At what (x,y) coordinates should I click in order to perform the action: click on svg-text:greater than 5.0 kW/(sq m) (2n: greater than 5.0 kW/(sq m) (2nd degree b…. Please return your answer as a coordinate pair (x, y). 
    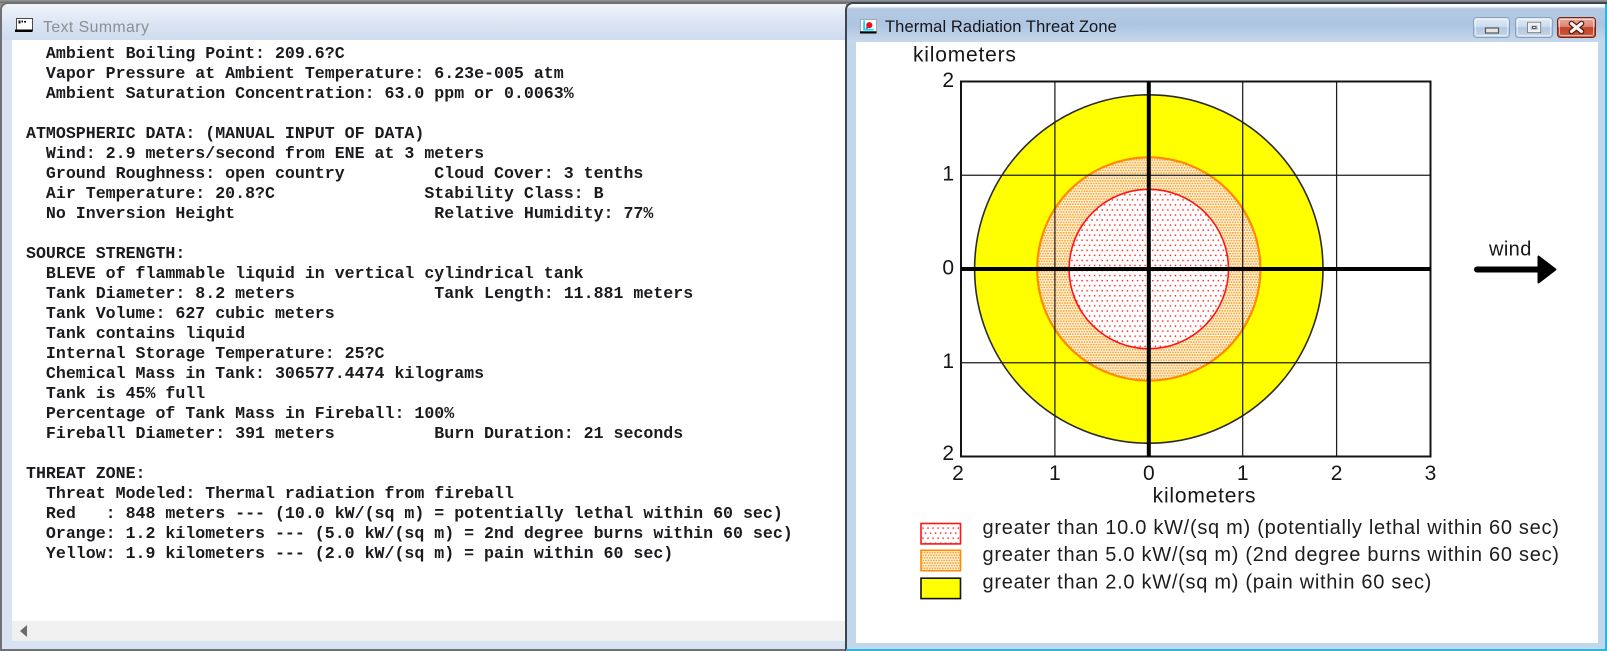
    Looking at the image, I should click on (1270, 554).